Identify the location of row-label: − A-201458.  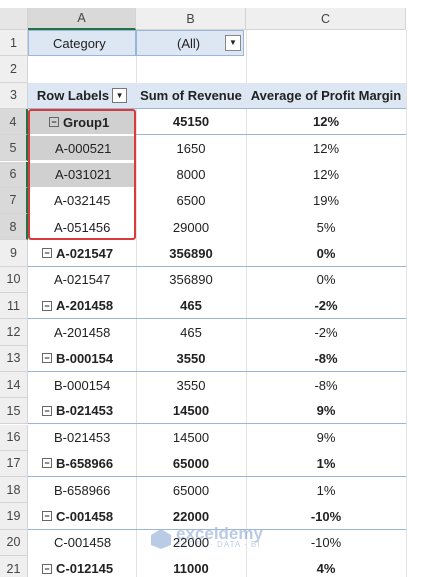
(82, 306).